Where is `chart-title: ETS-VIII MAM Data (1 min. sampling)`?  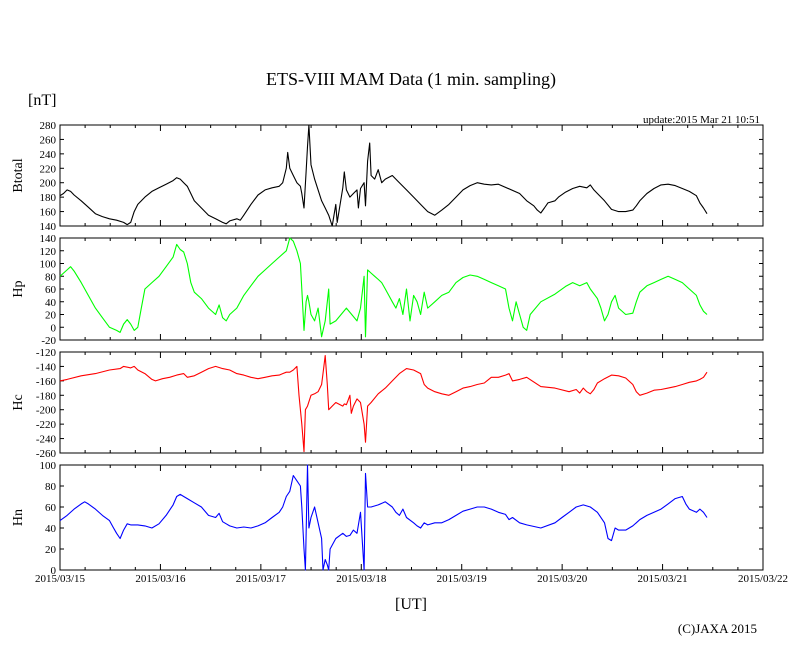
chart-title: ETS-VIII MAM Data (1 min. sampling) is located at coordinates (411, 79).